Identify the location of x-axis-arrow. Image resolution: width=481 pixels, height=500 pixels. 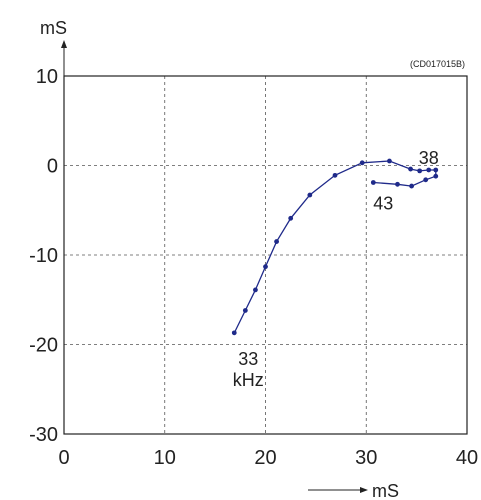
(338, 490).